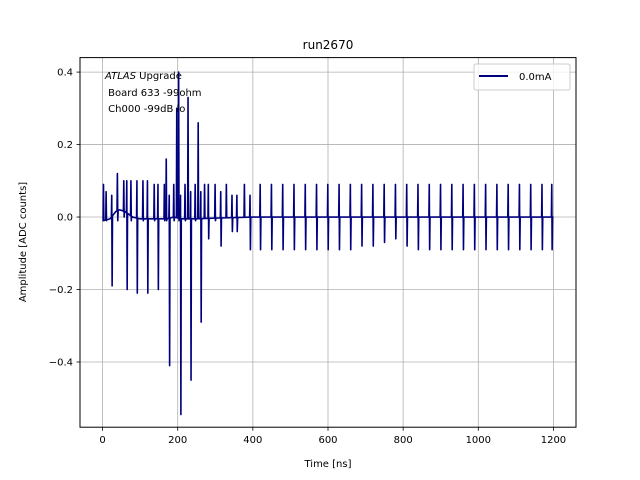 Image resolution: width=640 pixels, height=480 pixels. What do you see at coordinates (159, 76) in the screenshot?
I see `annotation-upgrade: Upgrade` at bounding box center [159, 76].